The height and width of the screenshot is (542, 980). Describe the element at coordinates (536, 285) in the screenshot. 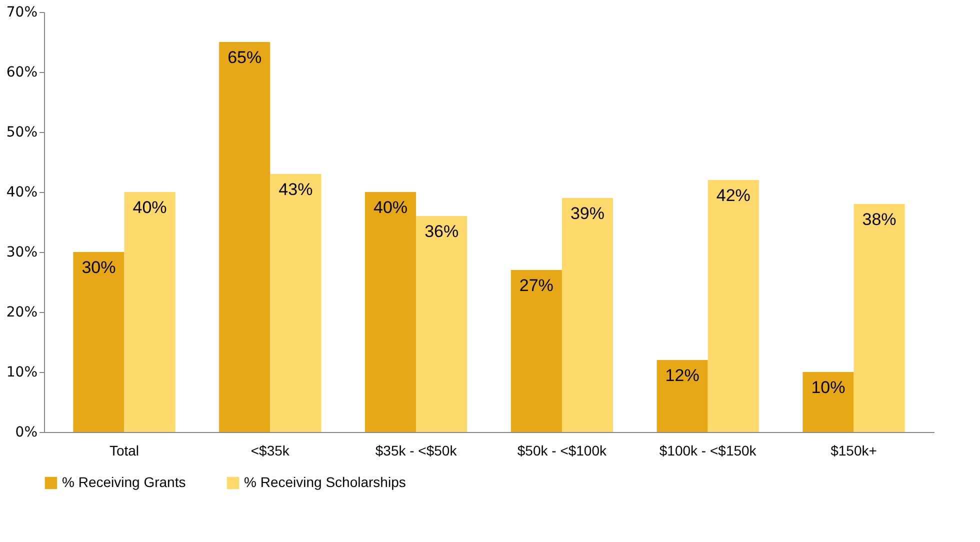

I see `data-label: 27%` at that location.